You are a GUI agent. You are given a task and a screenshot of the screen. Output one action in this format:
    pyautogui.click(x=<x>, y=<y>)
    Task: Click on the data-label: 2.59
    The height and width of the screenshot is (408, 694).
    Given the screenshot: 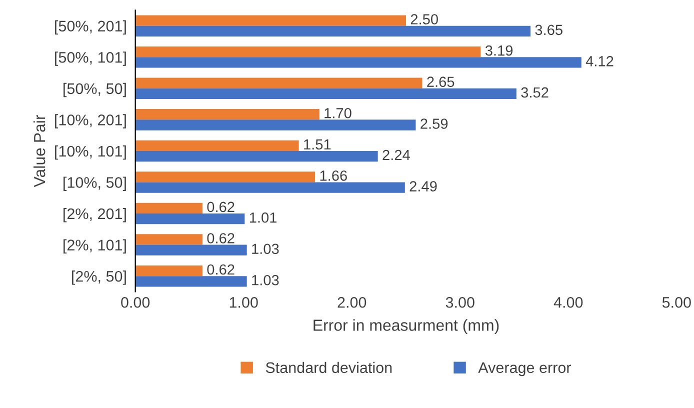 What is the action you would take?
    pyautogui.click(x=434, y=123)
    